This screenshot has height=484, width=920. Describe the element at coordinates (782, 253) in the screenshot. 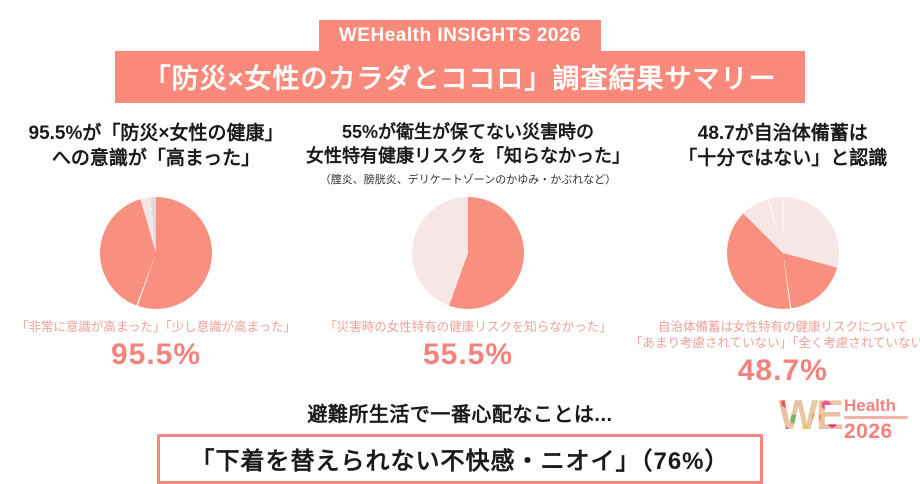

I see `pie-chart-stockpile` at that location.